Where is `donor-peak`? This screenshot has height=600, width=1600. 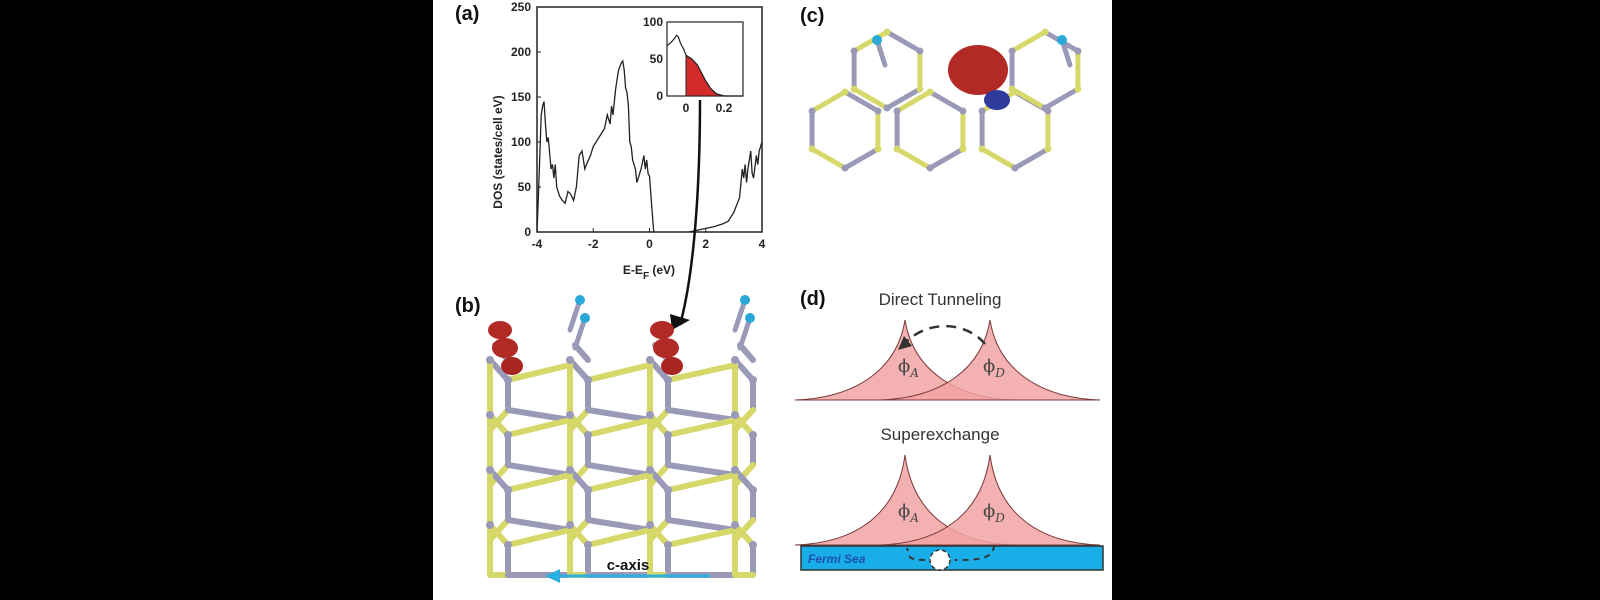 donor-peak is located at coordinates (990, 360).